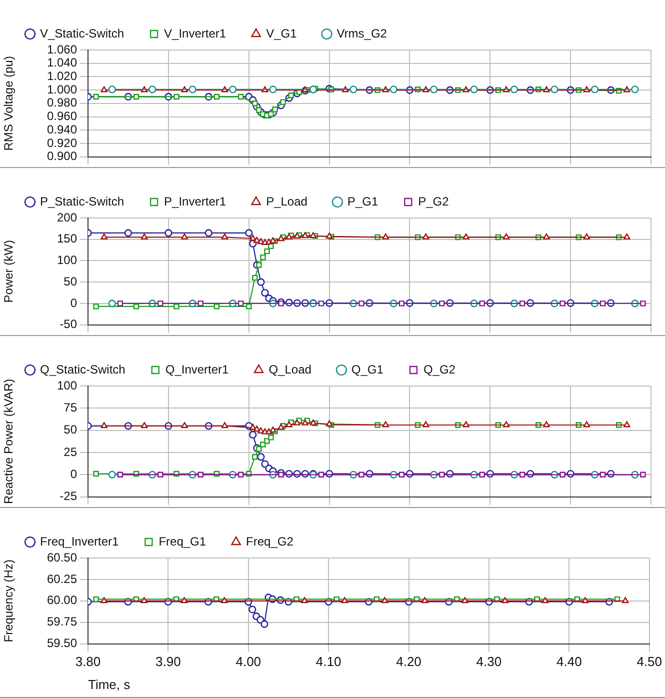  Describe the element at coordinates (9, 103) in the screenshot. I see `y-axis-title: RMS Voltage (pu)` at that location.